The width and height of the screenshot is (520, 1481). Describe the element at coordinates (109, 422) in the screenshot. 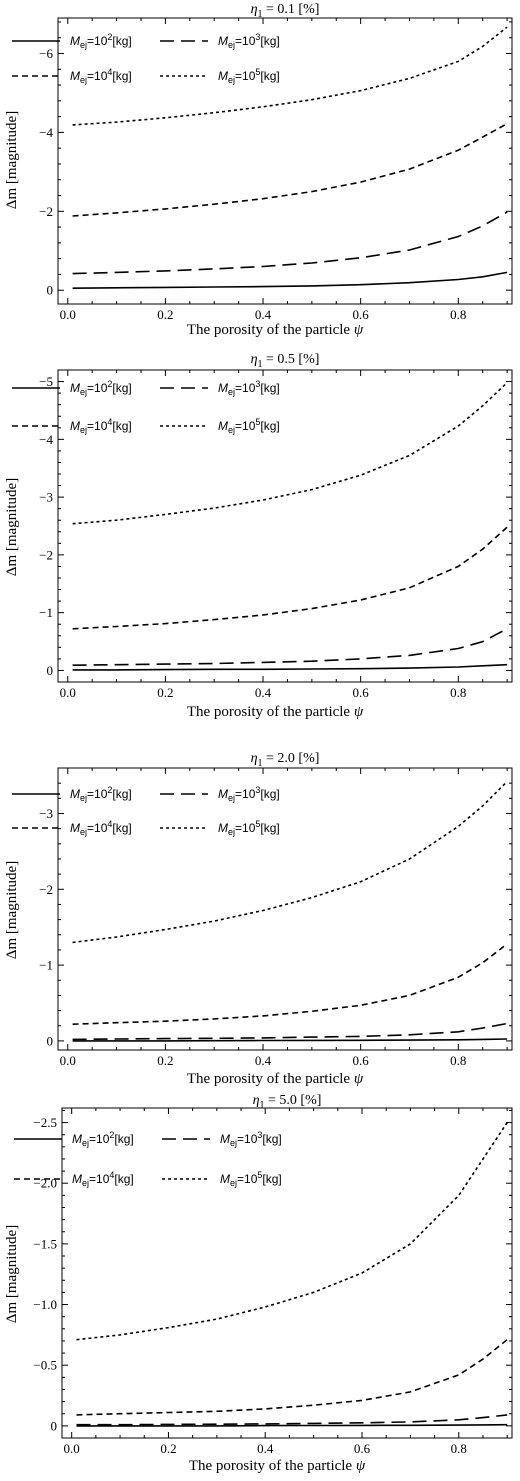

I see `legend-mass-exponent: 4` at that location.